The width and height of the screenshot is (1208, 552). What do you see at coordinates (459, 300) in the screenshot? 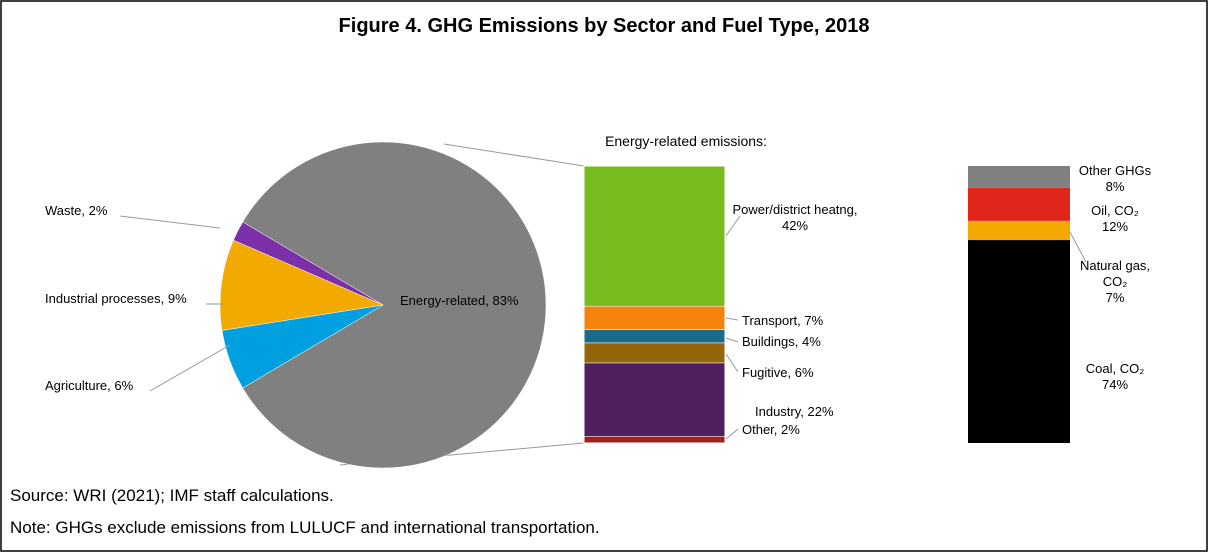
I see `data-label: Energy-related, 83%` at bounding box center [459, 300].